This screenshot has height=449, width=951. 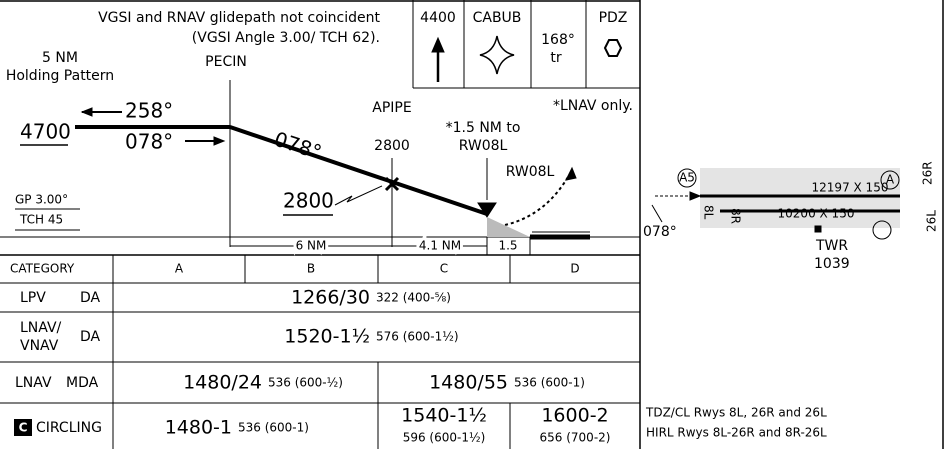 What do you see at coordinates (483, 146) in the screenshot?
I see `fix-note: RW08L` at bounding box center [483, 146].